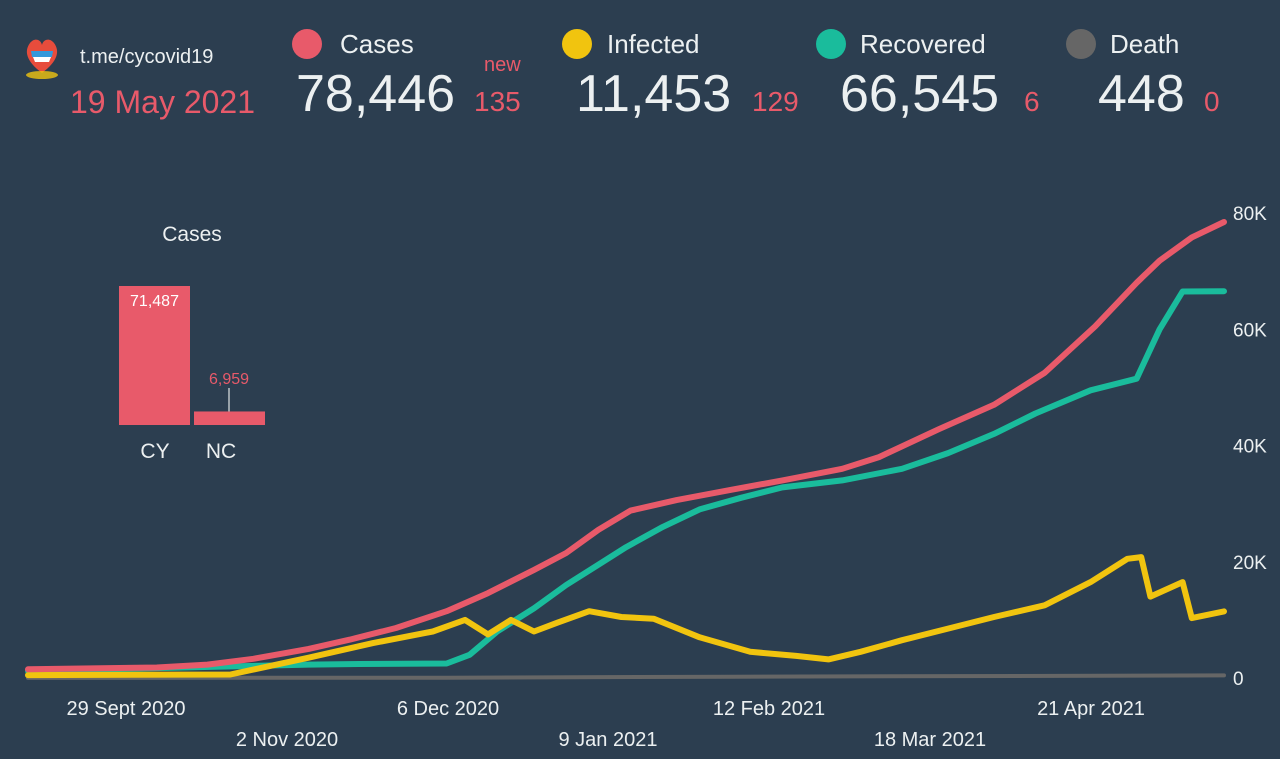 The height and width of the screenshot is (759, 1280). What do you see at coordinates (221, 451) in the screenshot?
I see `bar-nc-category: NC` at bounding box center [221, 451].